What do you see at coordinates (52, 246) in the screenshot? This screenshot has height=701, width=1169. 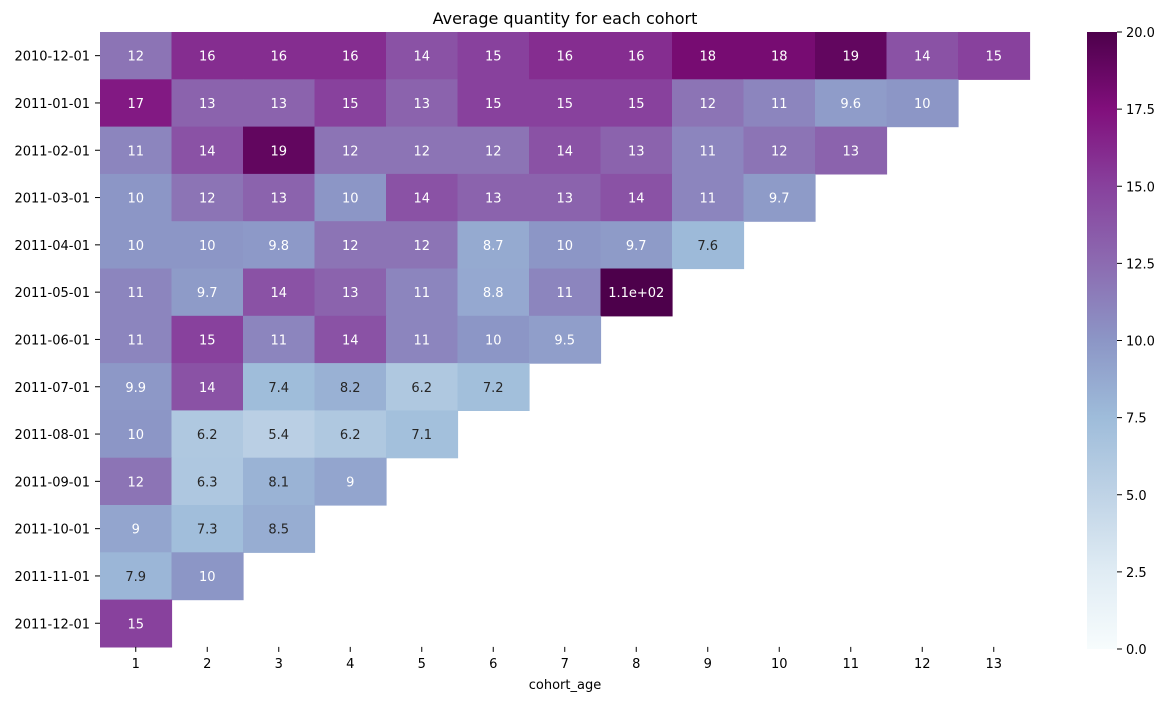 I see `y-tick-label: 2011-04-01` at bounding box center [52, 246].